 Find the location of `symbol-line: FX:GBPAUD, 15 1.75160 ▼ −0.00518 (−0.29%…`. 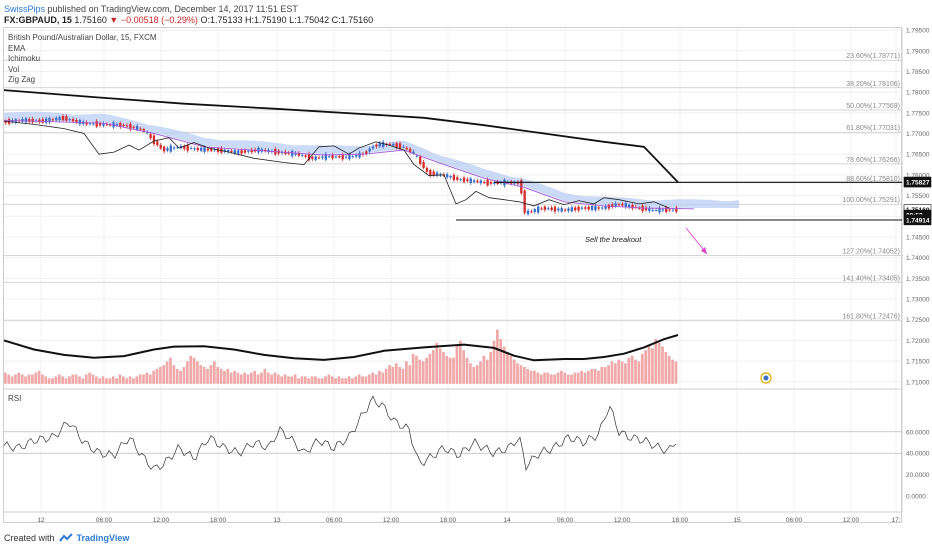

symbol-line: FX:GBPAUD, 15 1.75160 ▼ −0.00518 (−0.29%… is located at coordinates (188, 20).